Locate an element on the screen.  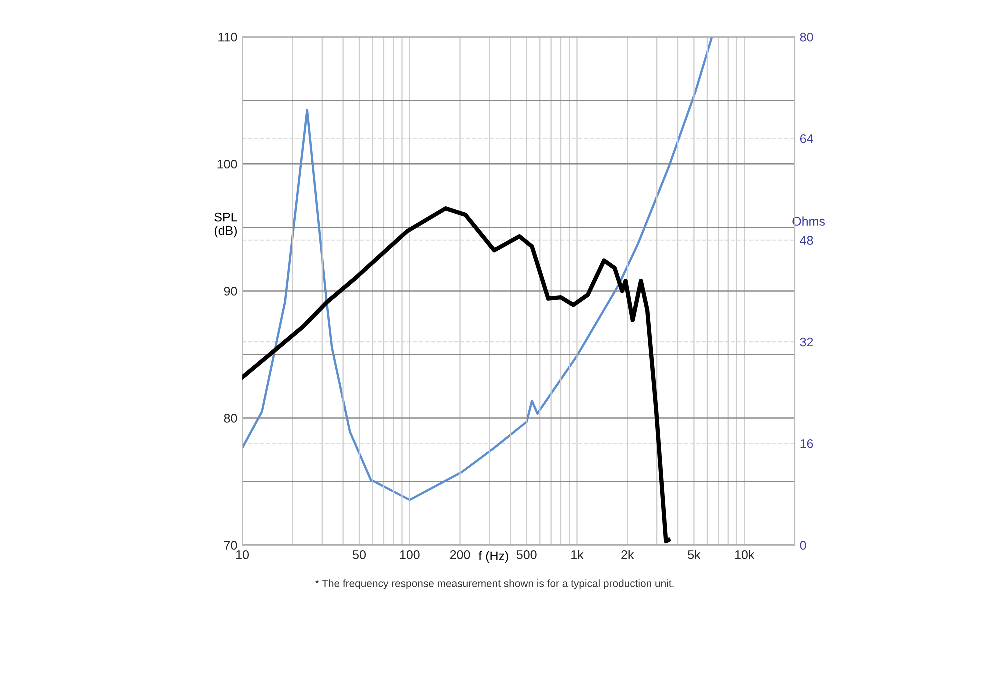
y2-tick-label: 32 is located at coordinates (807, 342).